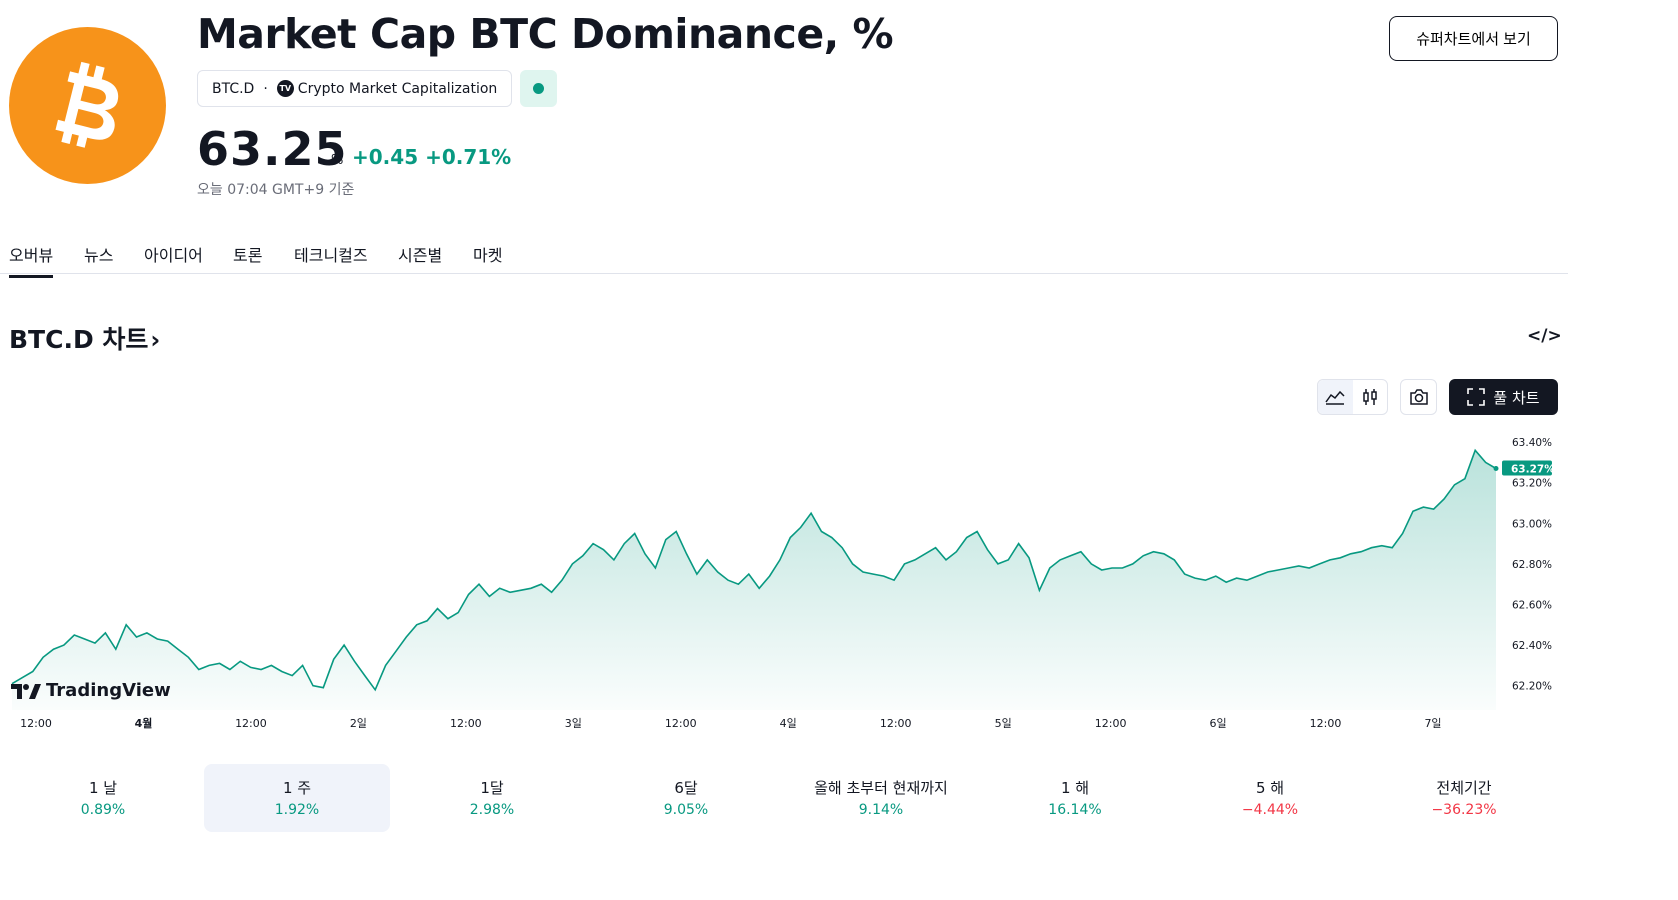 This screenshot has height=900, width=1678. Describe the element at coordinates (545, 34) in the screenshot. I see `page-title: Market Cap BTC Dominance, %` at that location.